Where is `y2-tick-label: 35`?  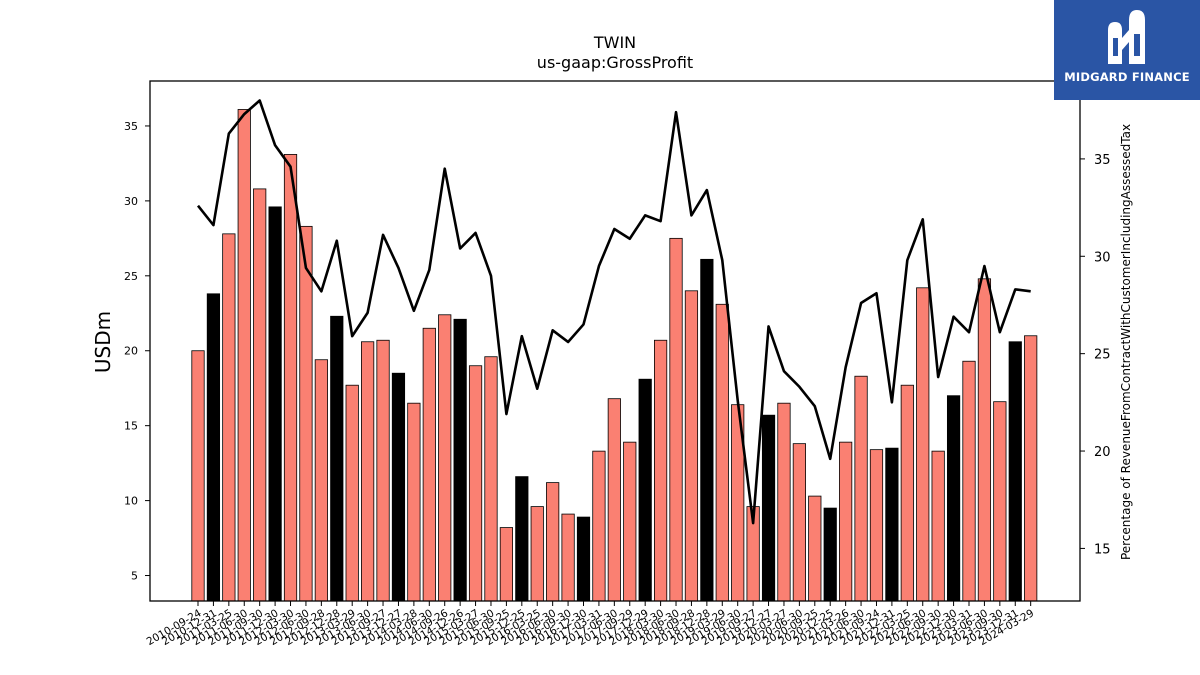
y2-tick-label: 35 is located at coordinates (1102, 160).